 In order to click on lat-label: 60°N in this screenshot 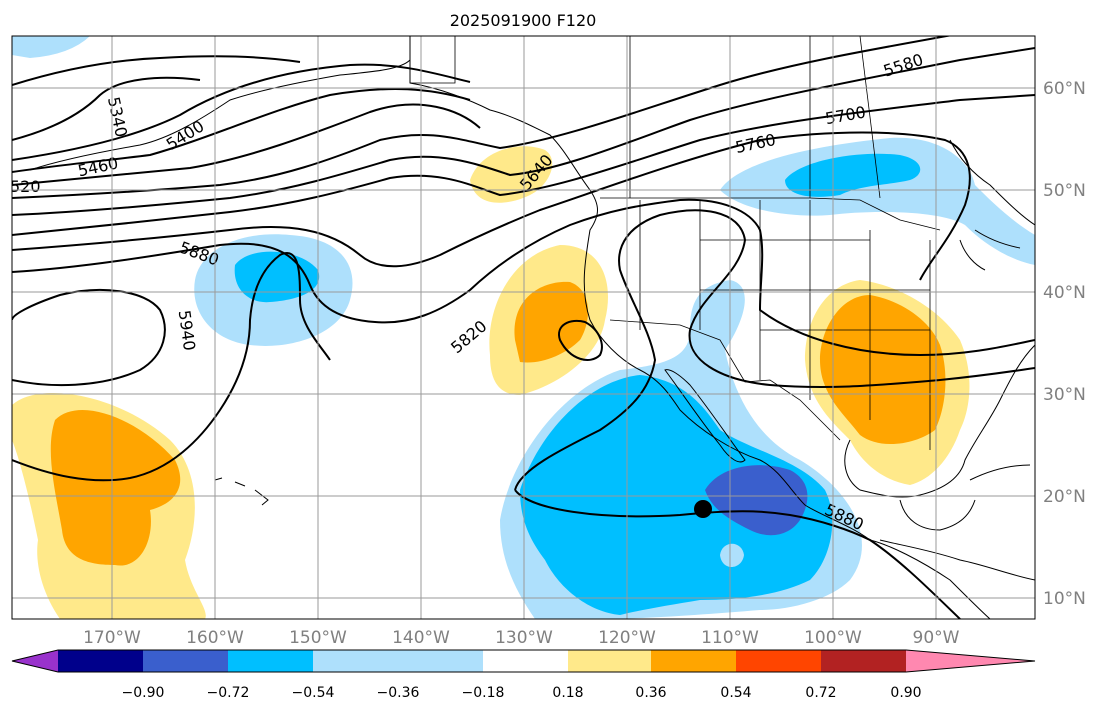, I will do `click(1064, 89)`.